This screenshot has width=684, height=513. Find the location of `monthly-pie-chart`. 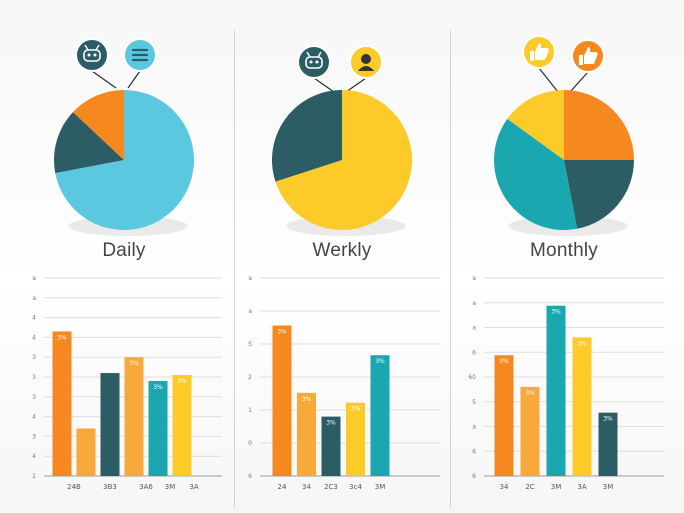

monthly-pie-chart is located at coordinates (564, 135).